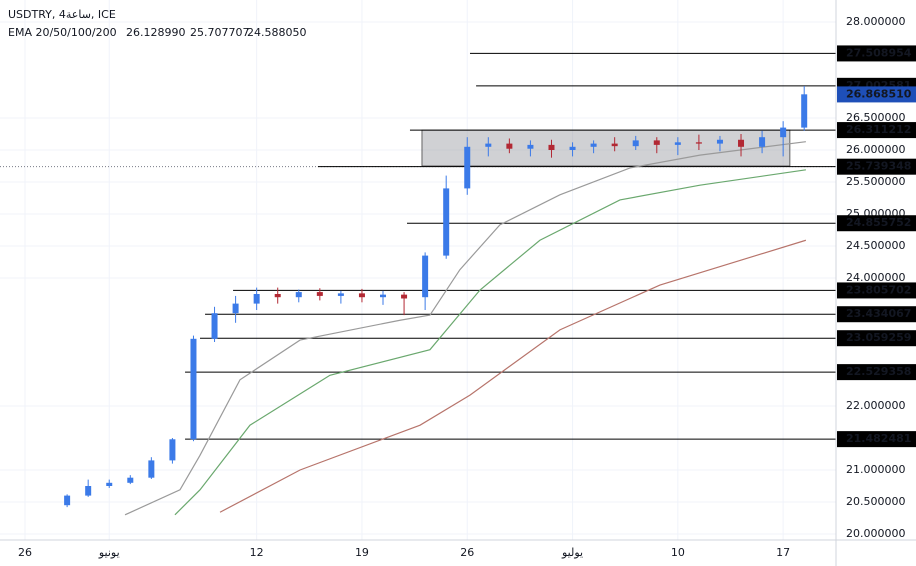 Image resolution: width=916 pixels, height=566 pixels. Describe the element at coordinates (876, 117) in the screenshot. I see `y-tick-label: 26.500000` at that location.